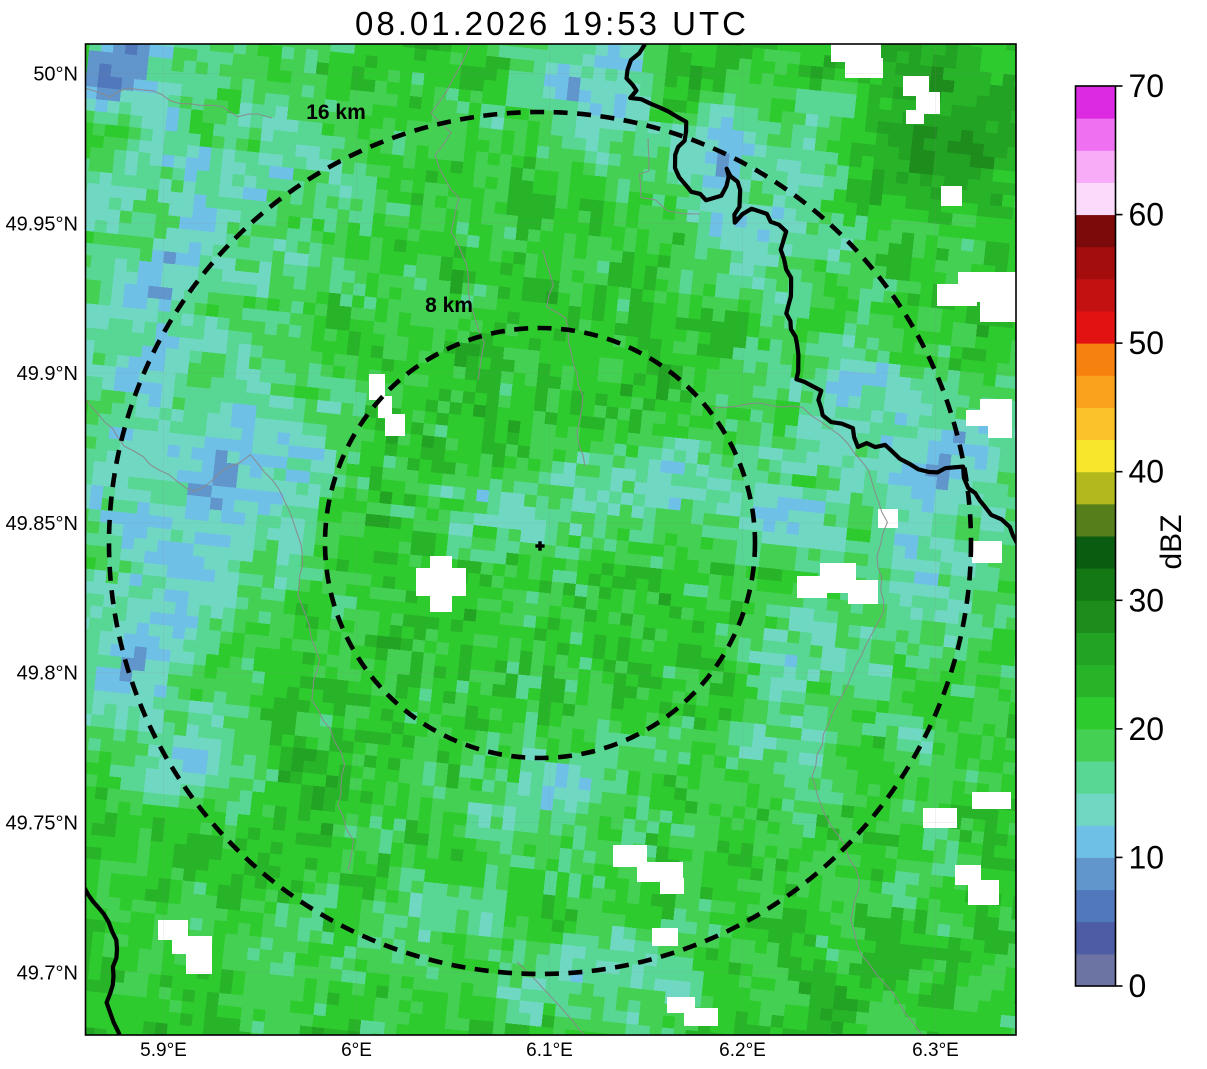 This screenshot has width=1207, height=1069. I want to click on svg-text: 16 km, so click(336, 112).